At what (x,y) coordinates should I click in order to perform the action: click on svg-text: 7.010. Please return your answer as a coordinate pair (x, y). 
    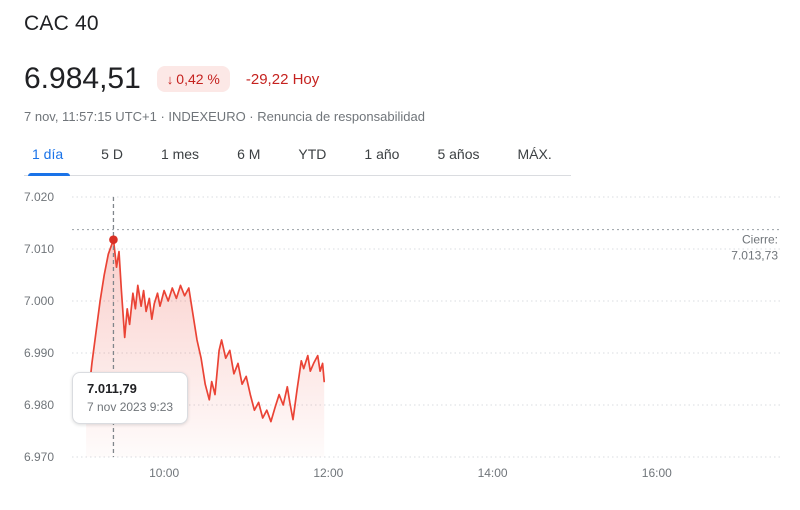
    Looking at the image, I should click on (39, 249).